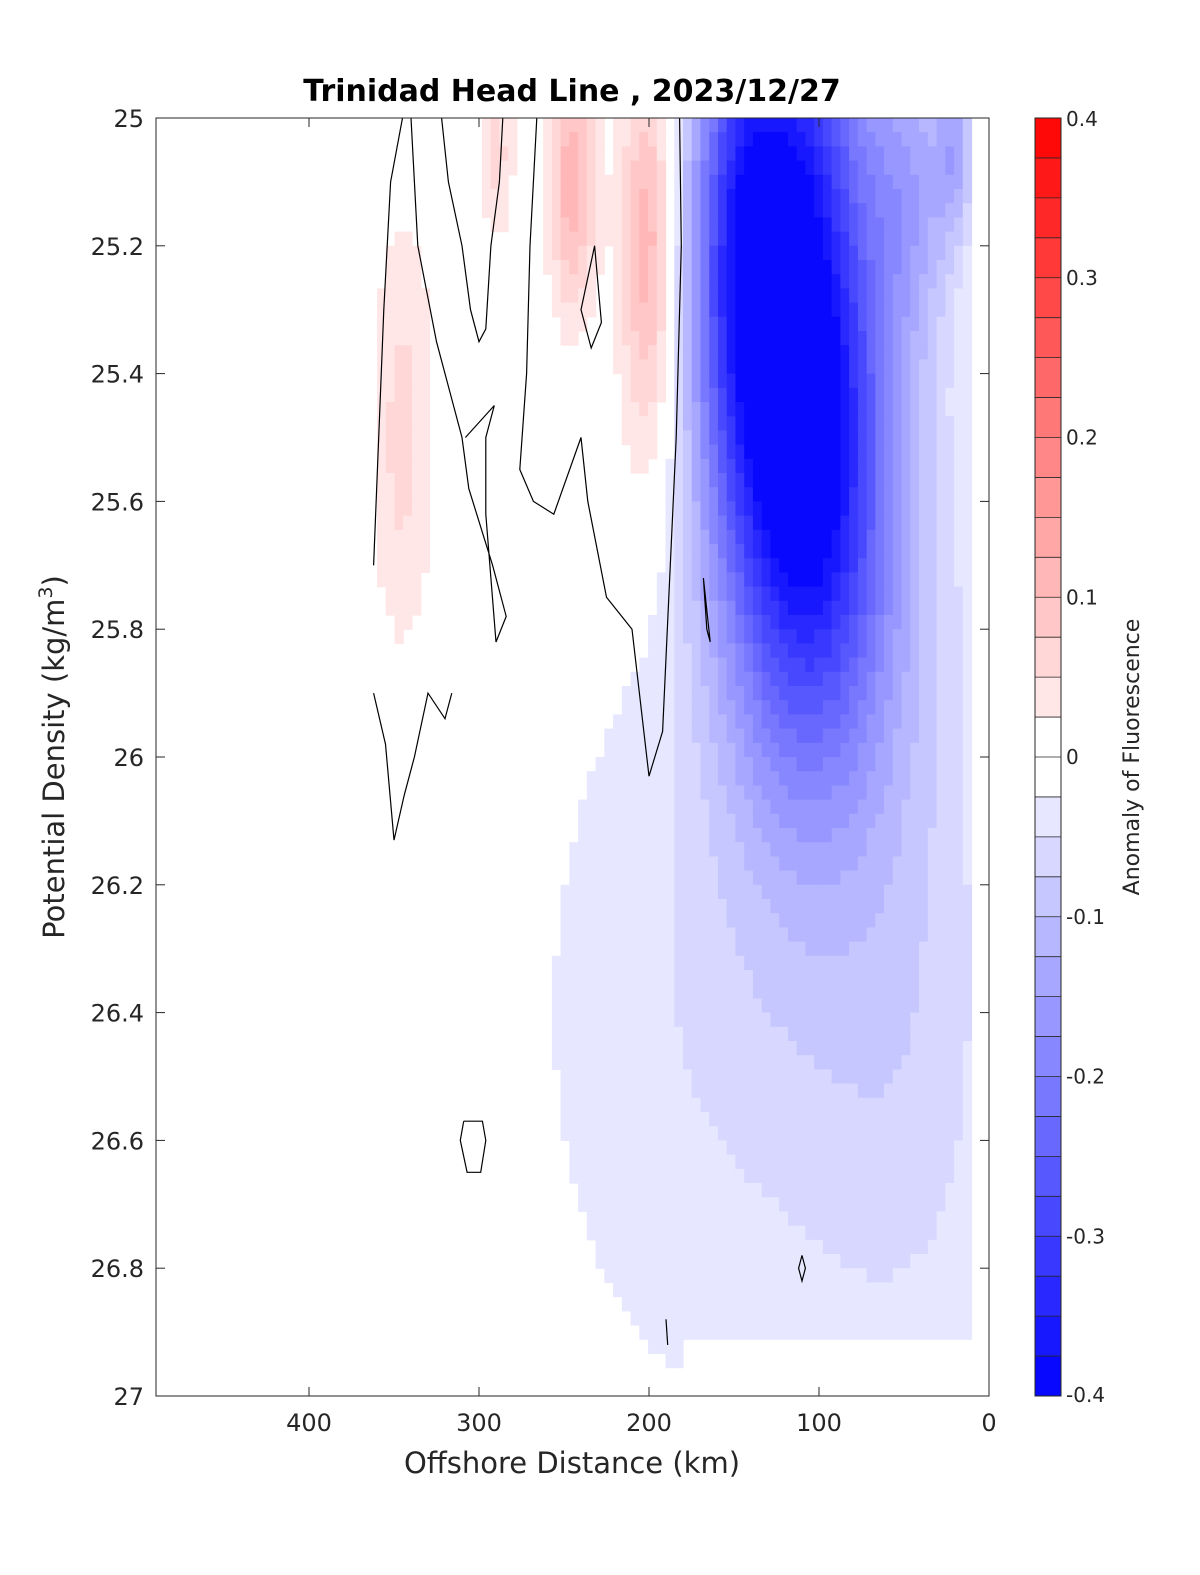 This screenshot has width=1200, height=1575. What do you see at coordinates (117, 630) in the screenshot?
I see `y-tick-label: 25.8` at bounding box center [117, 630].